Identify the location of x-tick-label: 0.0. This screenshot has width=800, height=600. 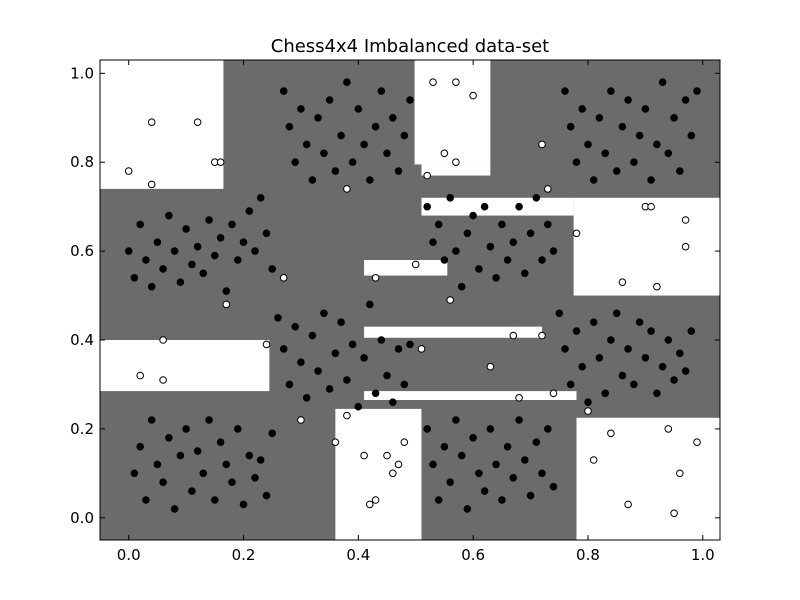
(129, 555).